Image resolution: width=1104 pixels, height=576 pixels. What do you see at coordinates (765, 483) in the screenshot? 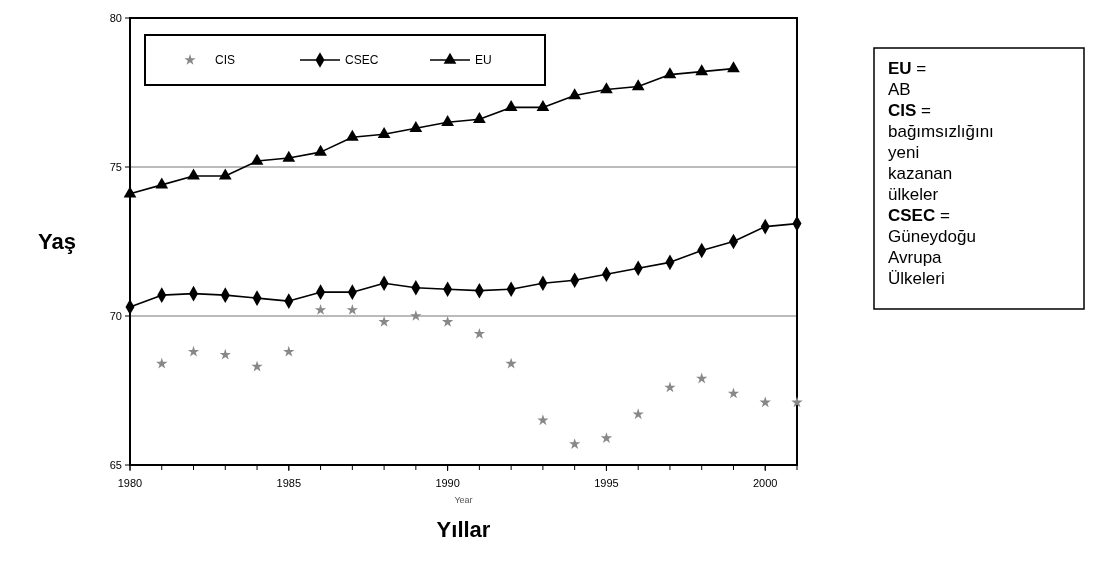
I see `x-tick-label: 2000` at bounding box center [765, 483].